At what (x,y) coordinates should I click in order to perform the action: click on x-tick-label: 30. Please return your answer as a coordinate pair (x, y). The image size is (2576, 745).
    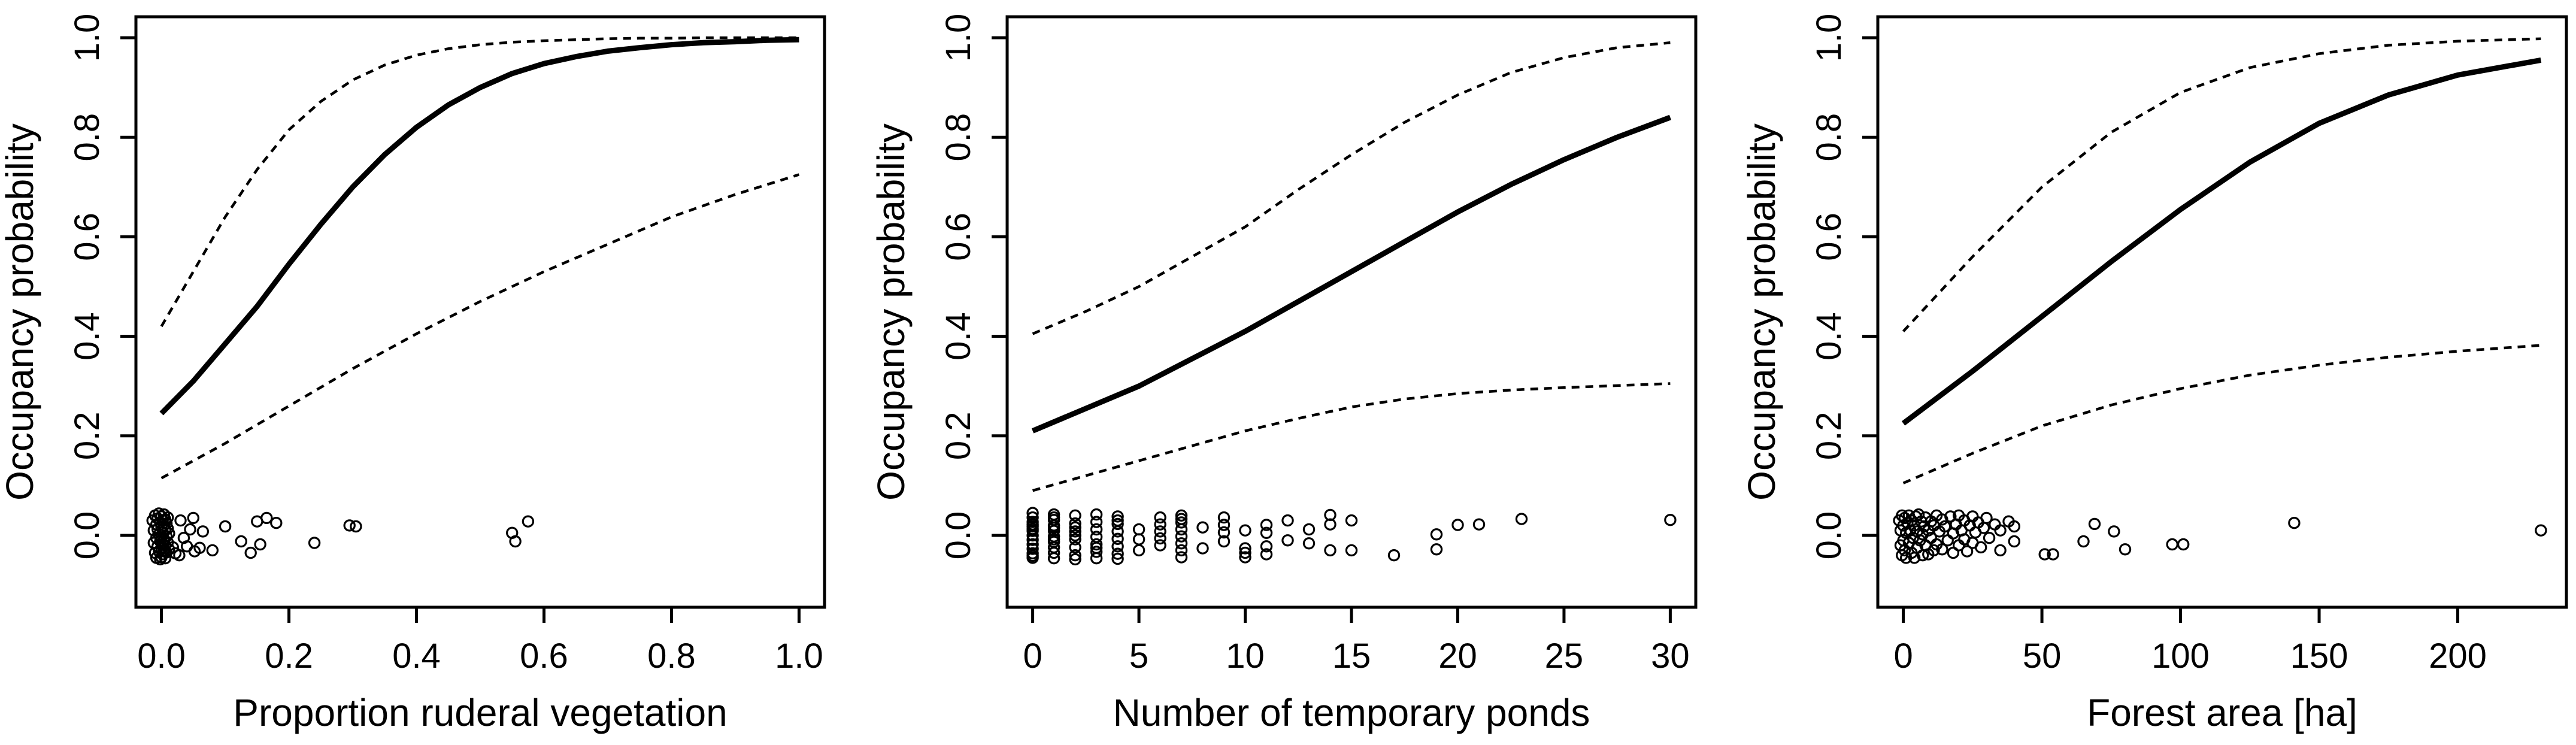
    Looking at the image, I should click on (1670, 656).